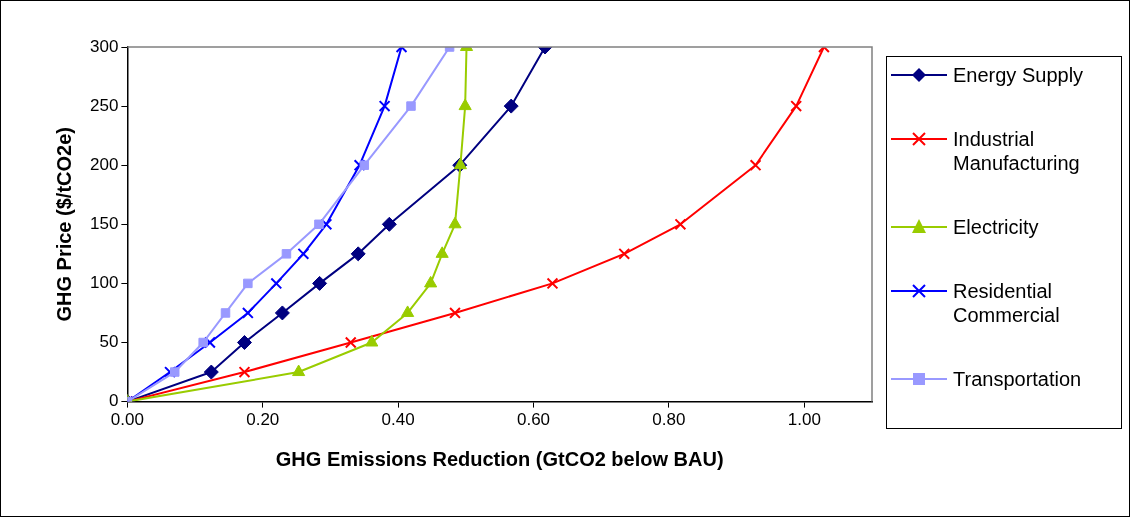  I want to click on y-tick-label: 50, so click(109, 342).